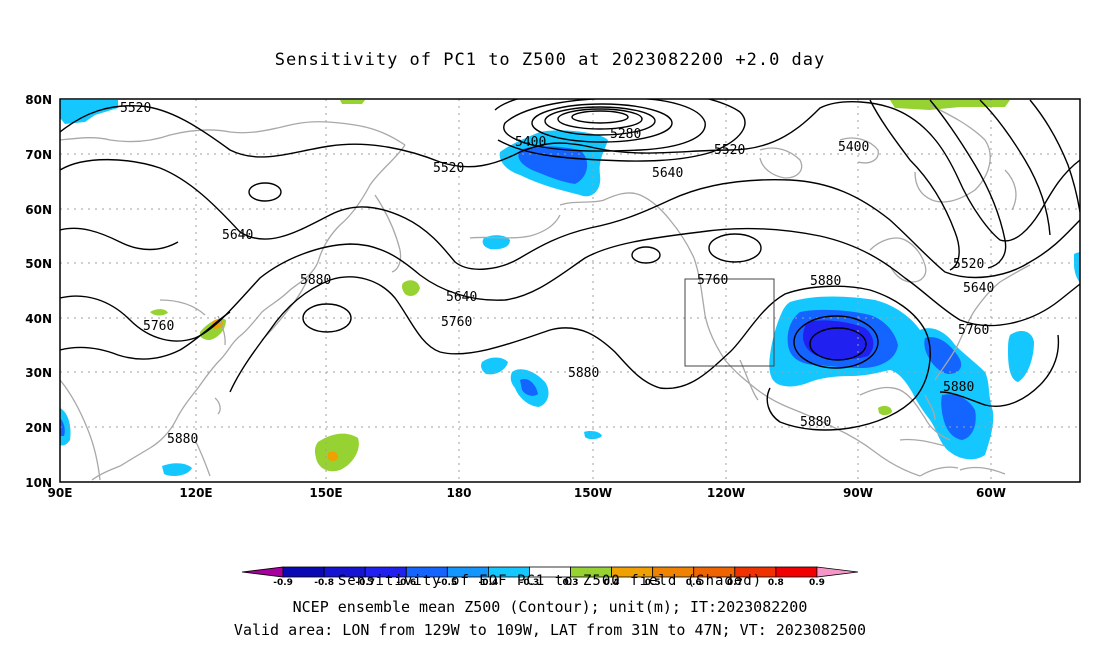 This screenshot has width=1100, height=650. Describe the element at coordinates (627, 225) in the screenshot. I see `coast-alaska` at that location.